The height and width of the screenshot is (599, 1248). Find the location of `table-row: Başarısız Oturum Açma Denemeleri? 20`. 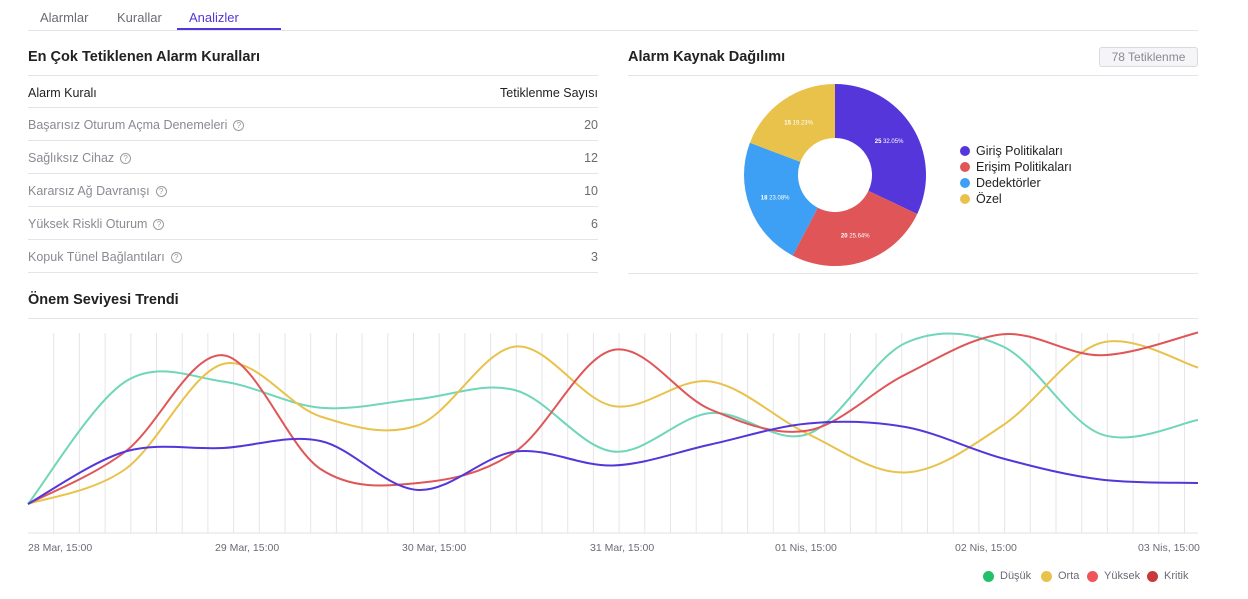

table-row: Başarısız Oturum Açma Denemeleri? 20 is located at coordinates (313, 124).